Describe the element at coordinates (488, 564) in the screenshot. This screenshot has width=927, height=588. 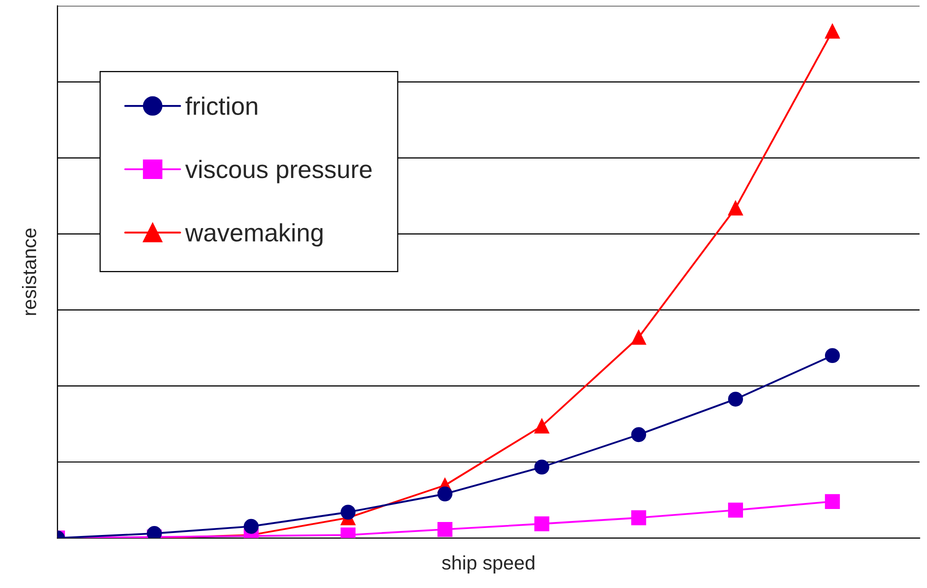
I see `x-axis-title: ship speed` at that location.